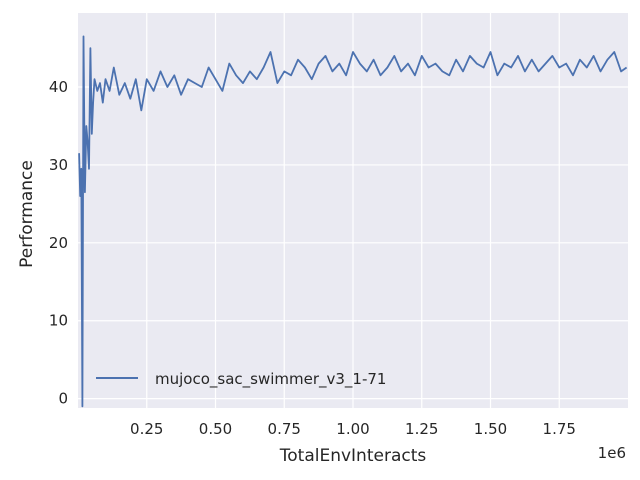 The image size is (640, 480). I want to click on x-tick-label: 1.25, so click(421, 429).